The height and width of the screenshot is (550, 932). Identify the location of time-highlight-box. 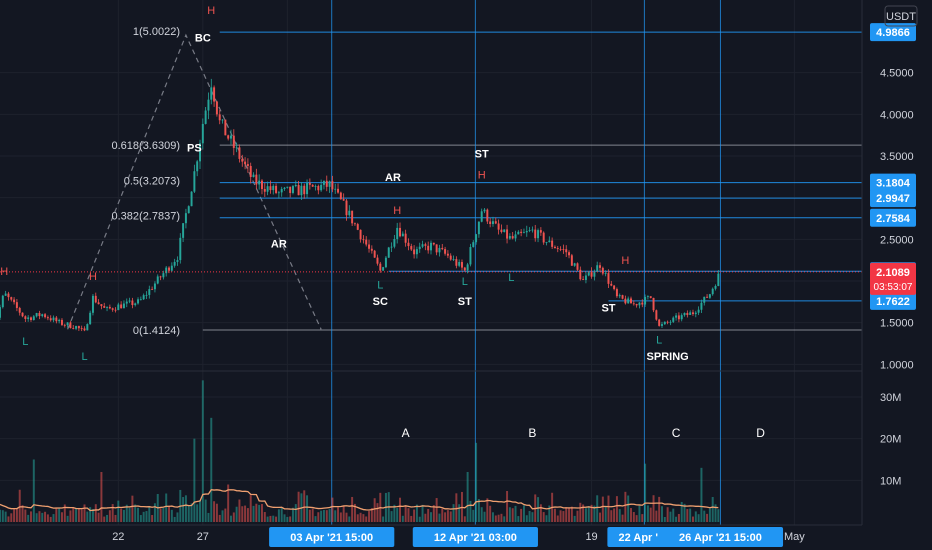
(475, 537).